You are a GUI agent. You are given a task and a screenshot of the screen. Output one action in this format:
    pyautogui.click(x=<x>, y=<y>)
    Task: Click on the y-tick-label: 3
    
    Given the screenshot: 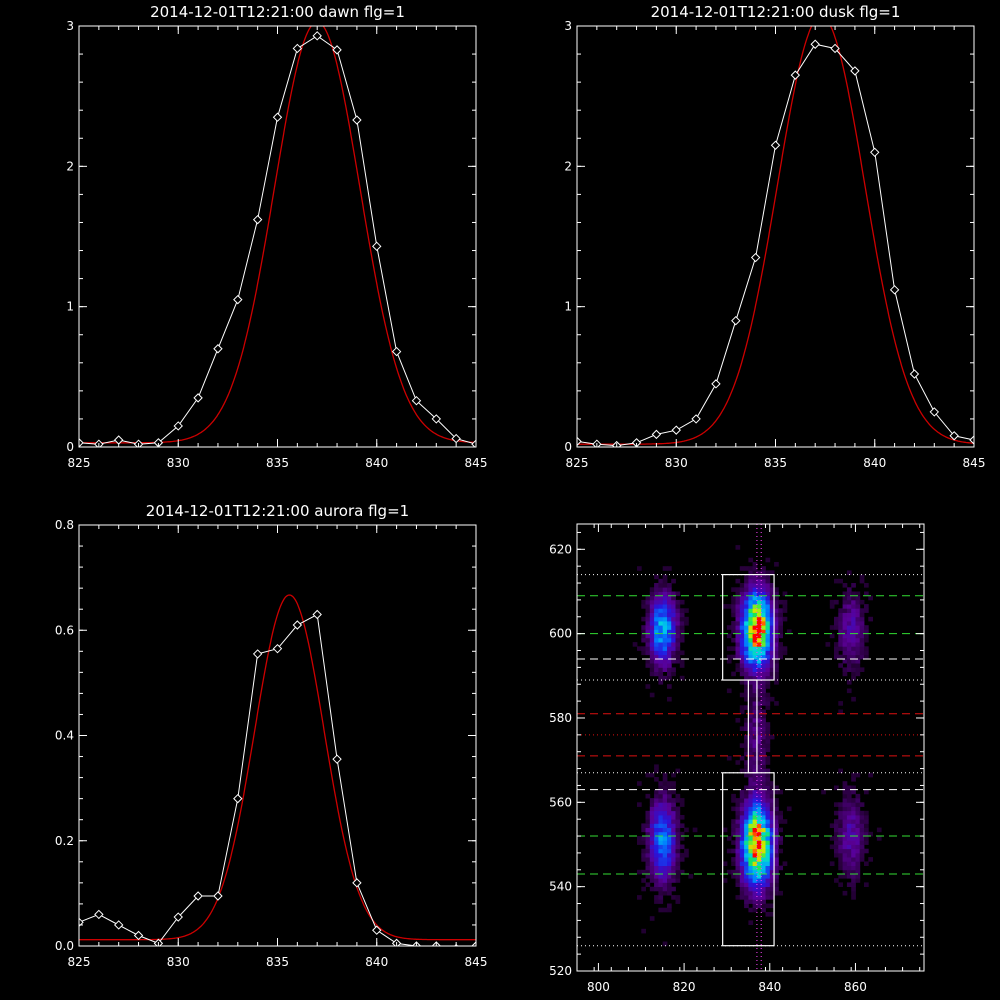 What is the action you would take?
    pyautogui.click(x=70, y=26)
    